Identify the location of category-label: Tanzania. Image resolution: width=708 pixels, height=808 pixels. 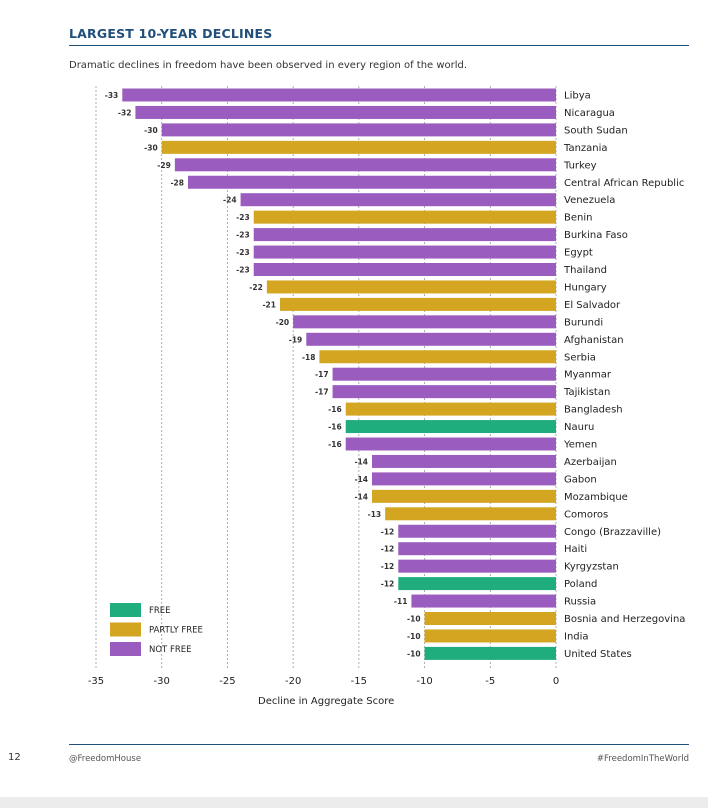
(585, 148).